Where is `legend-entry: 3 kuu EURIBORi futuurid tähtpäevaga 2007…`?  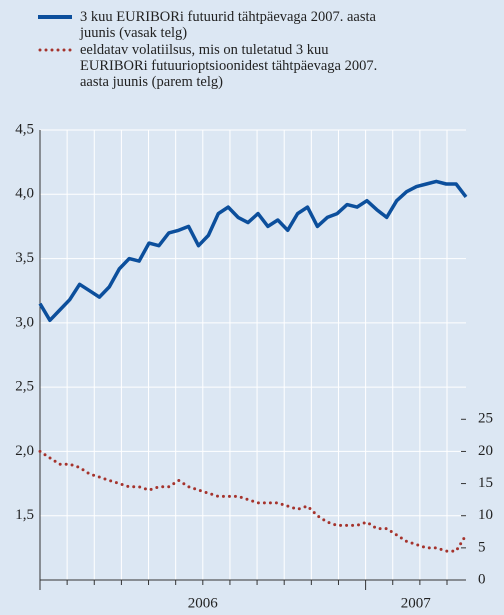
legend-entry: 3 kuu EURIBORi futuurid tähtpäevaga 2007… is located at coordinates (228, 25).